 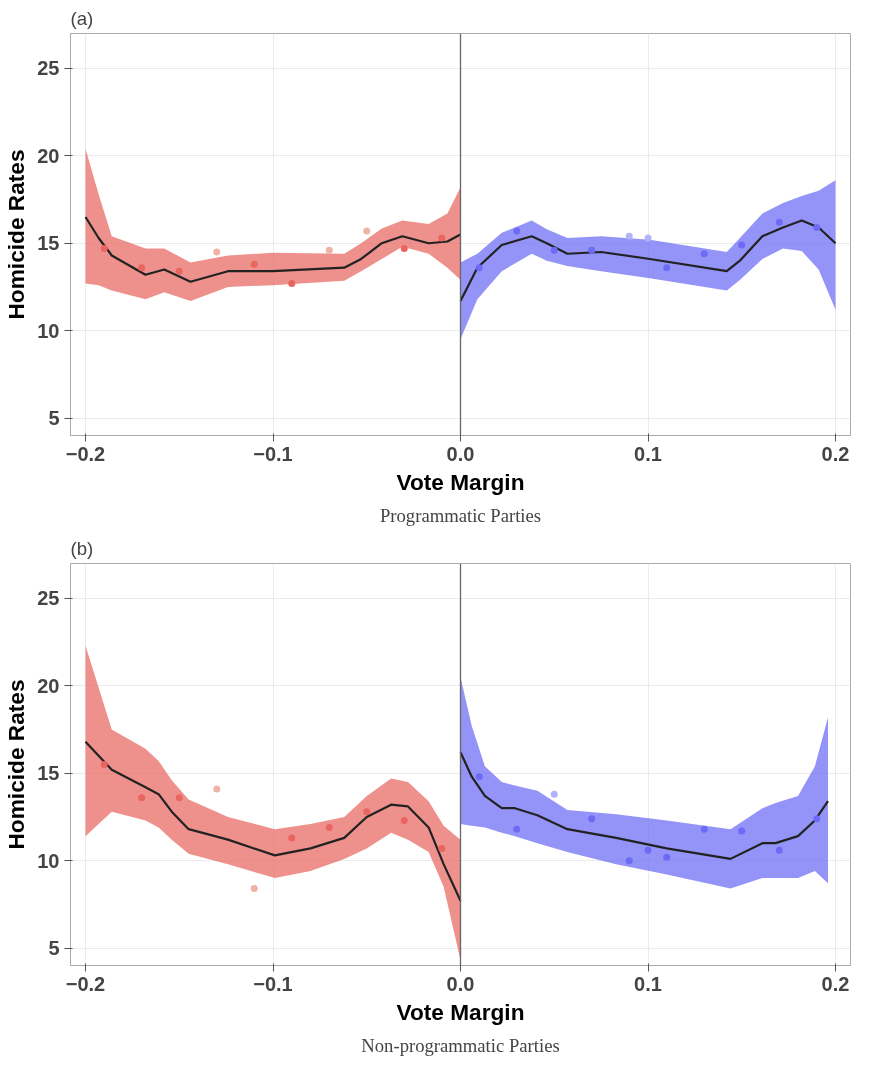 What do you see at coordinates (82, 548) in the screenshot?
I see `text: (b)` at bounding box center [82, 548].